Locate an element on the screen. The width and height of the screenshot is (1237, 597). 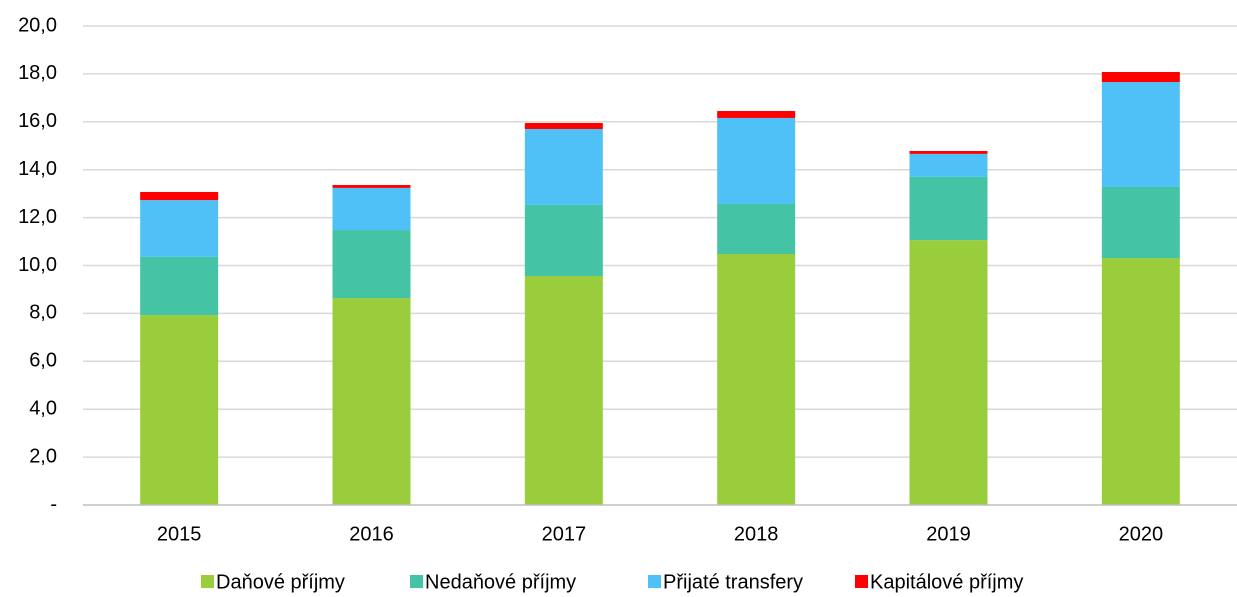
y-tick-label: 4,0 is located at coordinates (43, 408).